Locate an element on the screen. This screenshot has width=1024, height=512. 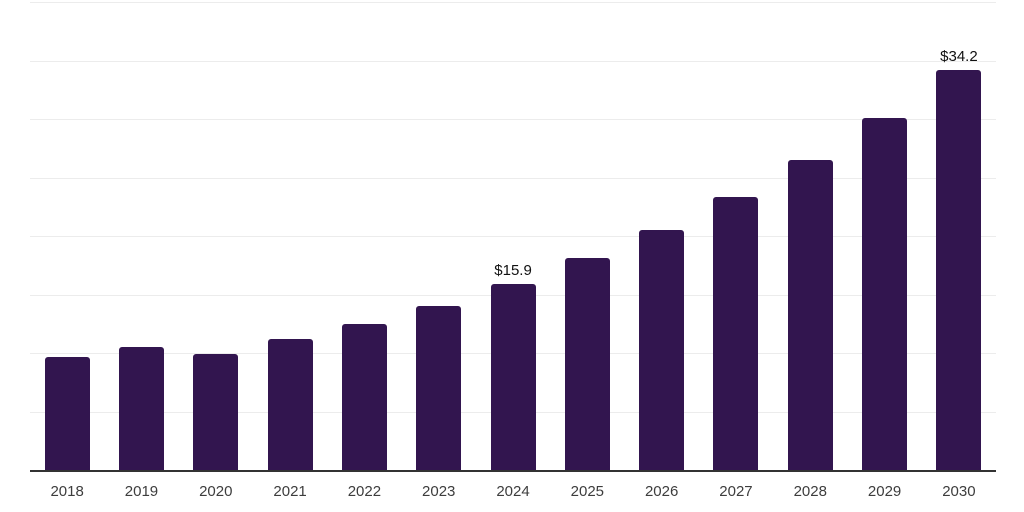
bar-value-label-2030: $34.2 is located at coordinates (959, 56).